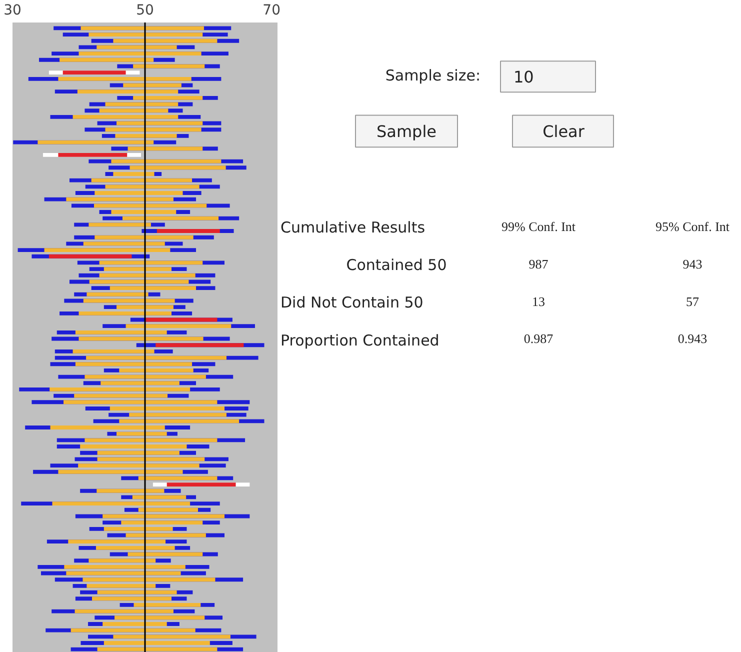 The image size is (741, 652). What do you see at coordinates (13, 10) in the screenshot?
I see `x-tick-label: 30` at bounding box center [13, 10].